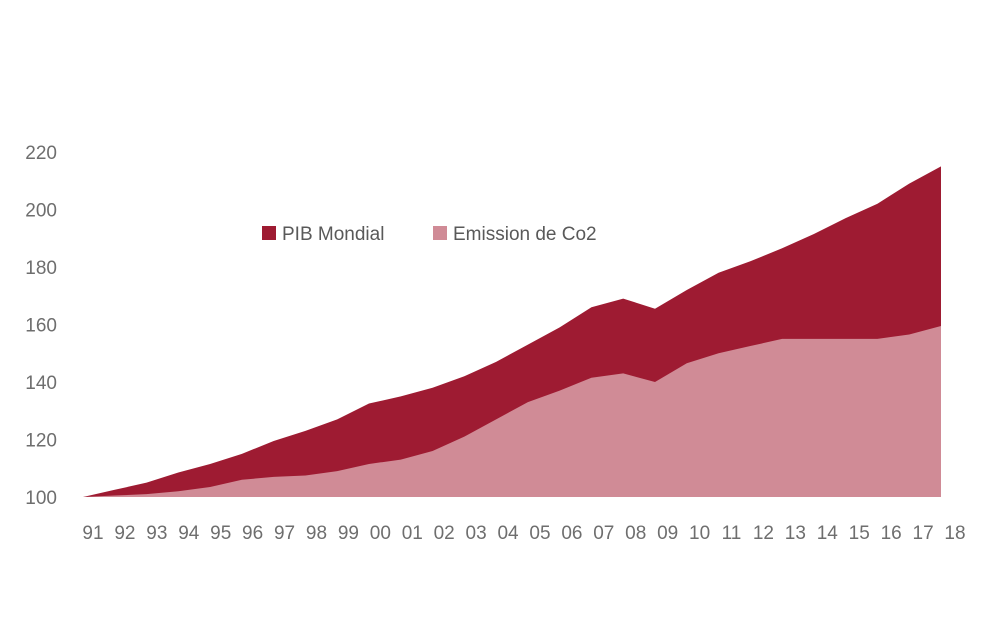  Describe the element at coordinates (41, 383) in the screenshot. I see `y-tick-label: 140` at that location.